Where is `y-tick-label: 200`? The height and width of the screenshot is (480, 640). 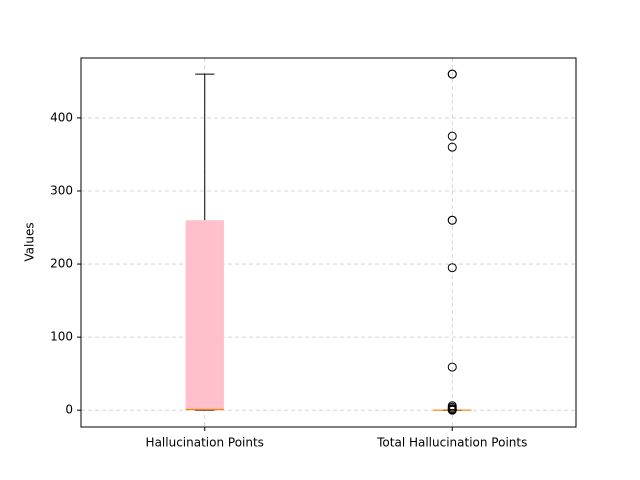 y-tick-label: 200 is located at coordinates (61, 264).